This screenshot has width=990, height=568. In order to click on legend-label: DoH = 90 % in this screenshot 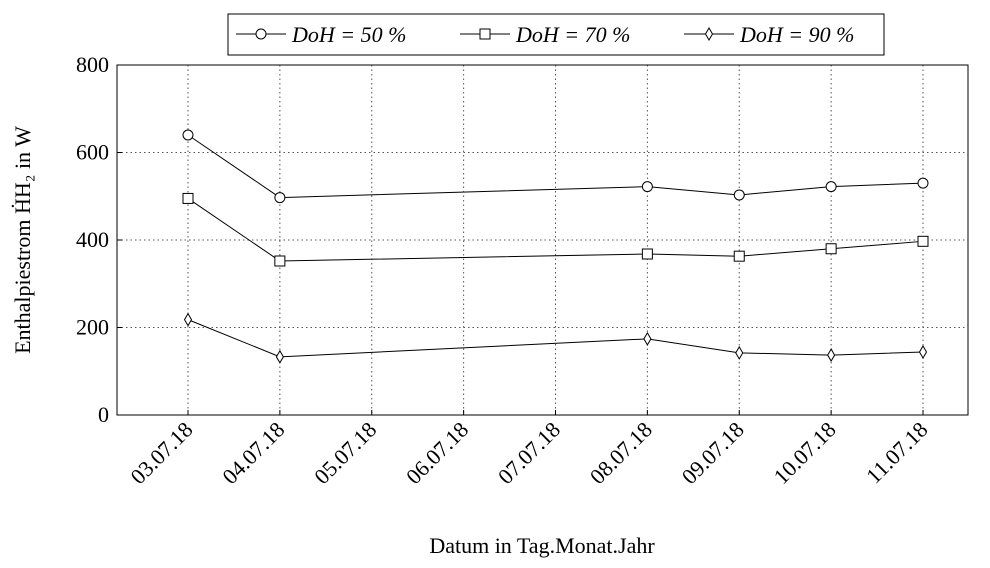, I will do `click(796, 34)`.